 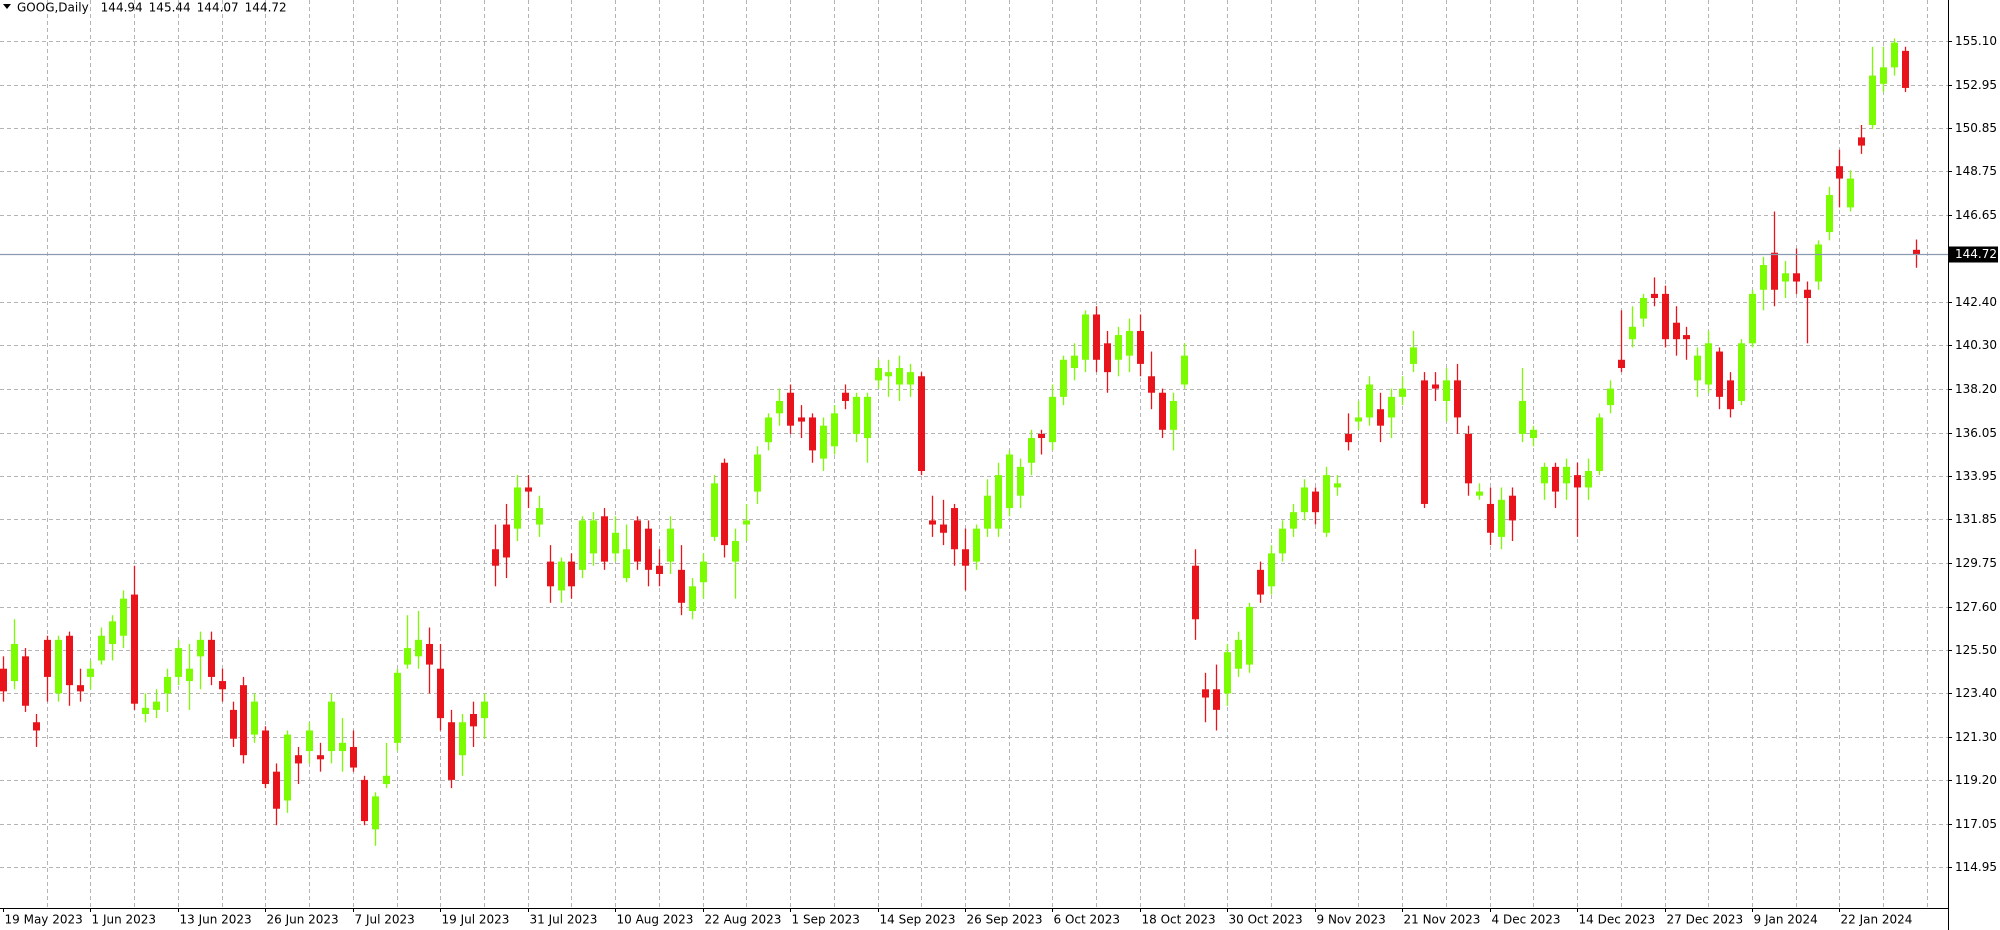 What do you see at coordinates (266, 8) in the screenshot?
I see `header-value: 144.72` at bounding box center [266, 8].